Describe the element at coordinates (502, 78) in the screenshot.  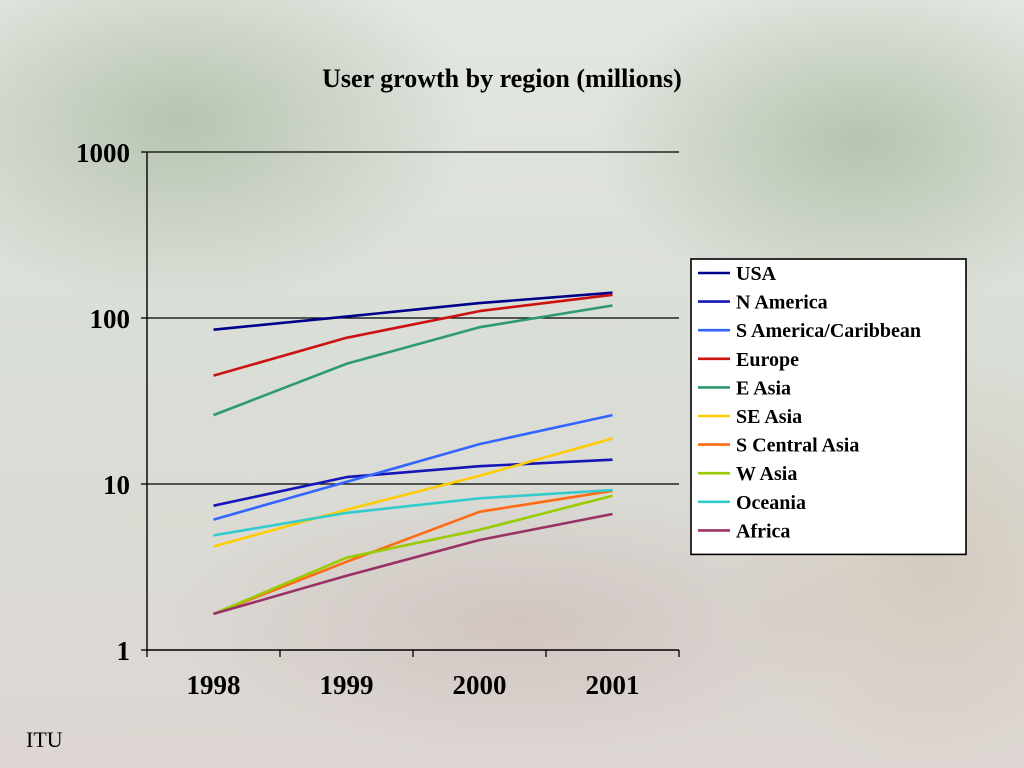
I see `chart-title: User growth by region (millions)` at that location.